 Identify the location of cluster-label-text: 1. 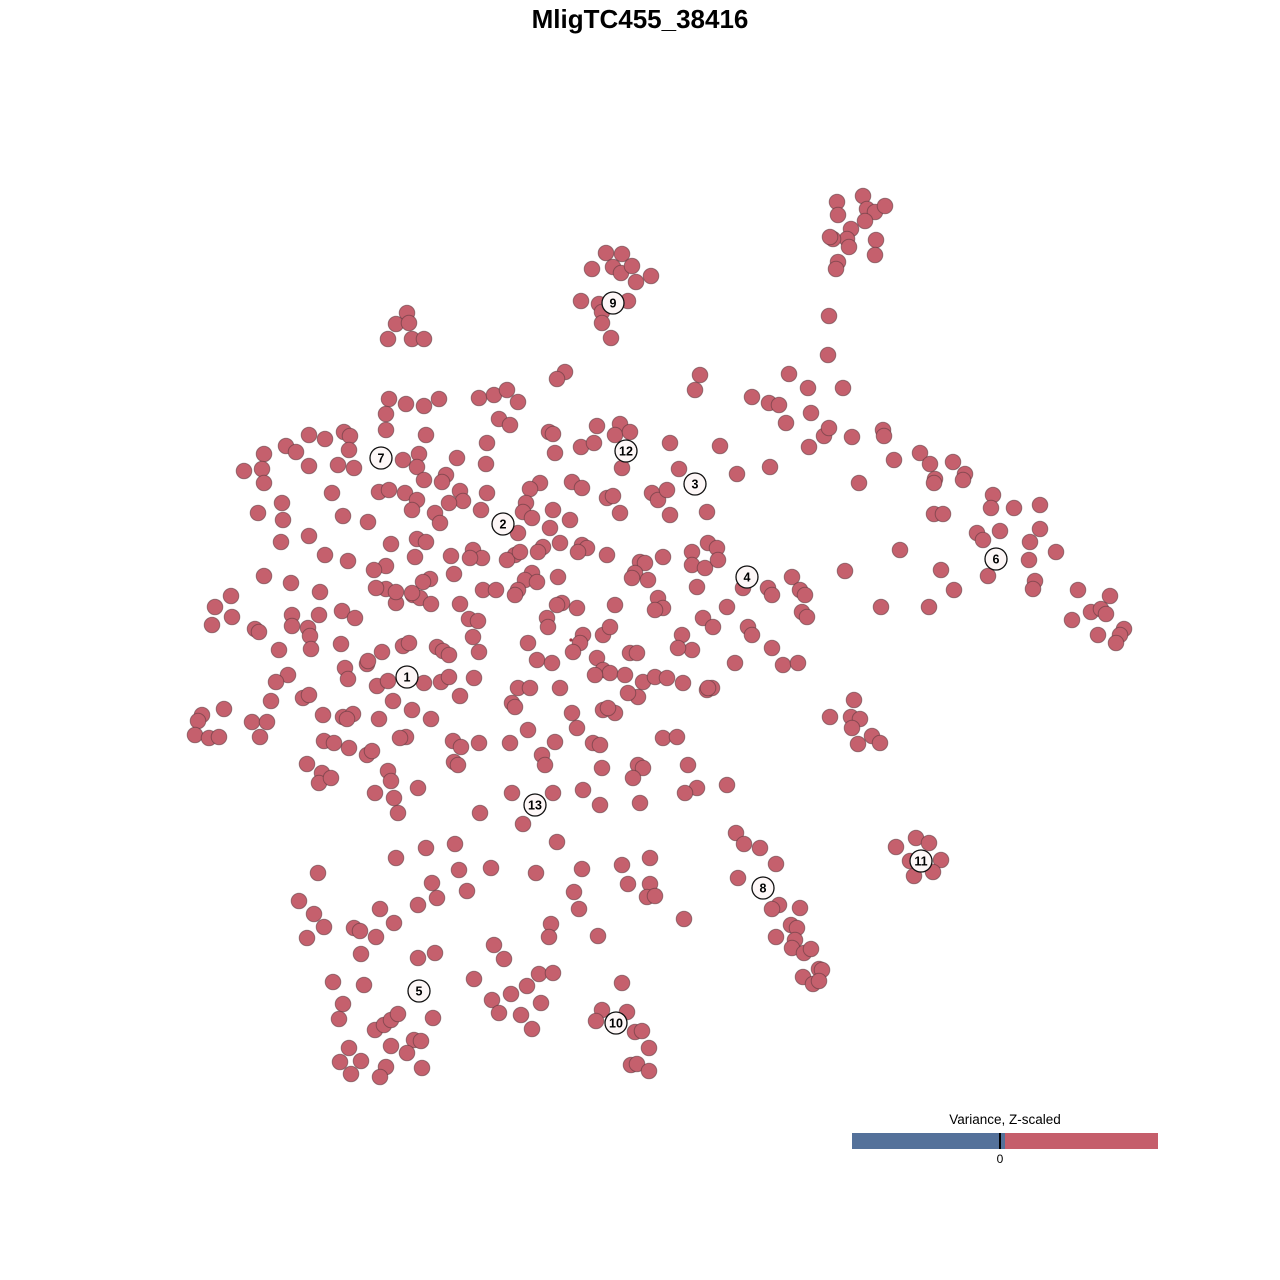
(407, 678).